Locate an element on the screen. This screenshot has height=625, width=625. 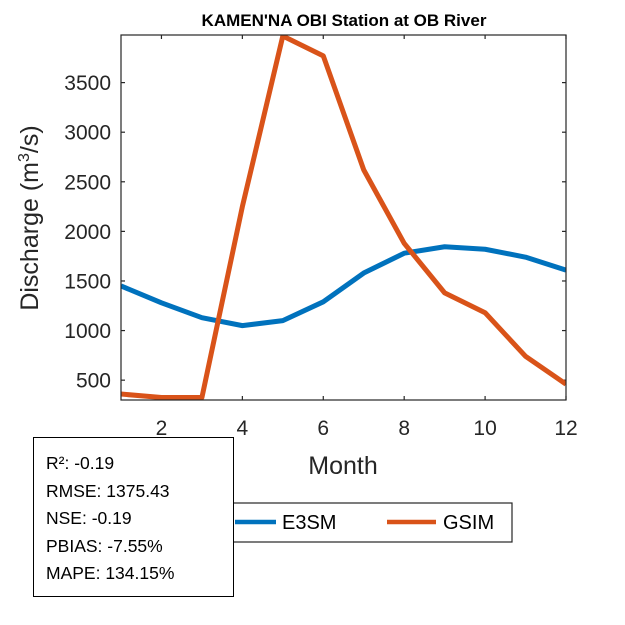
stat-mape: MAPE: 134.15% is located at coordinates (110, 573).